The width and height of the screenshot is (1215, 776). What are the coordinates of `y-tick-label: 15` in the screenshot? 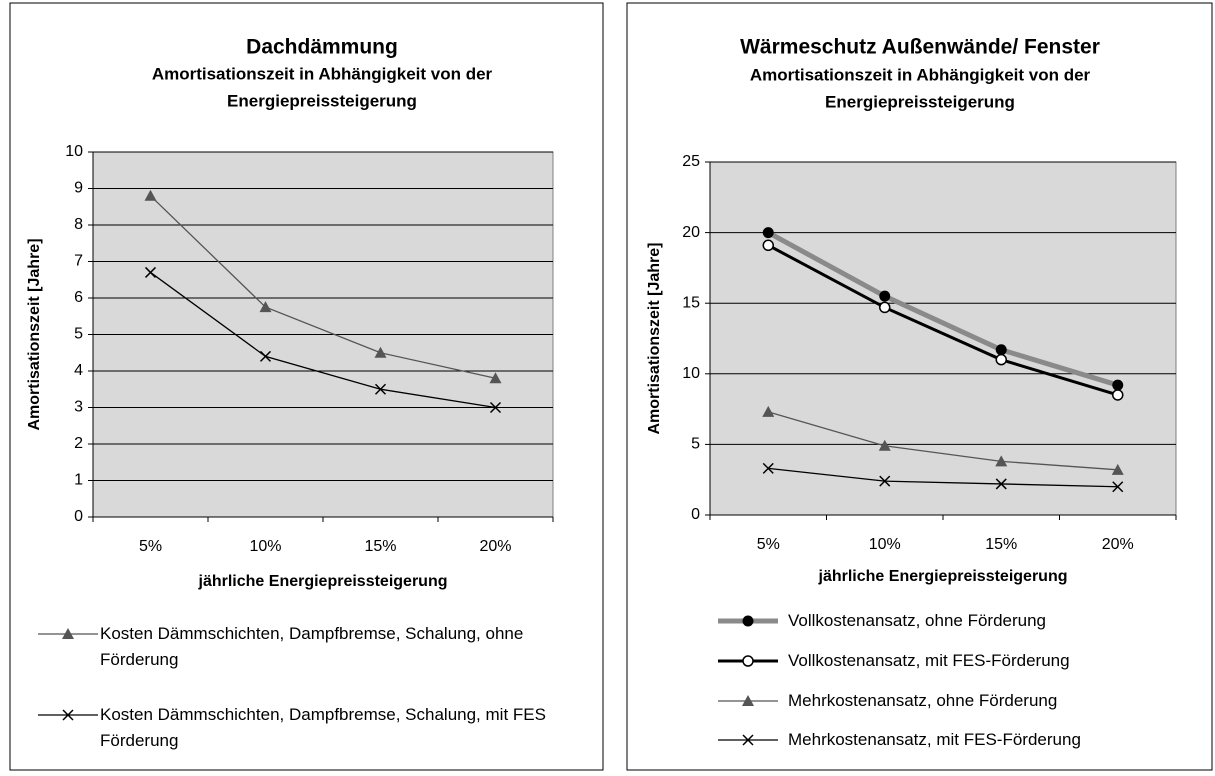 It's located at (691, 302).